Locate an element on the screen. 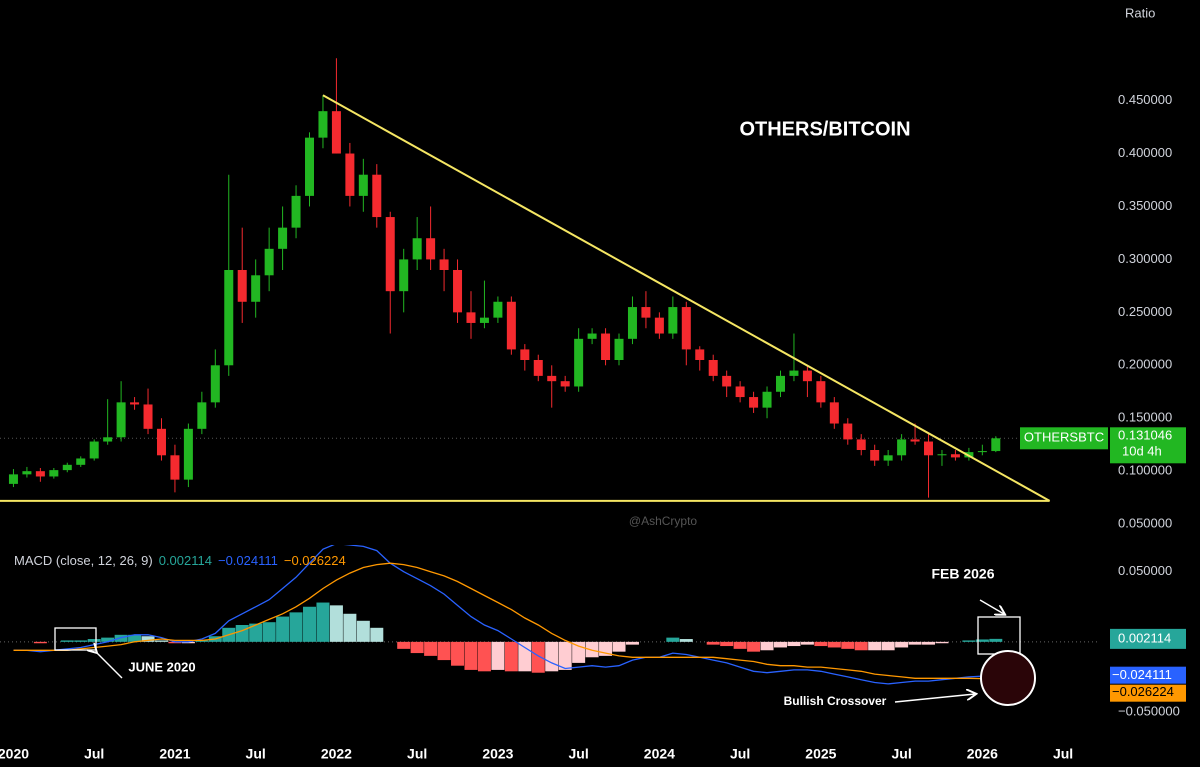 This screenshot has width=1200, height=767. macd-line is located at coordinates (504, 615).